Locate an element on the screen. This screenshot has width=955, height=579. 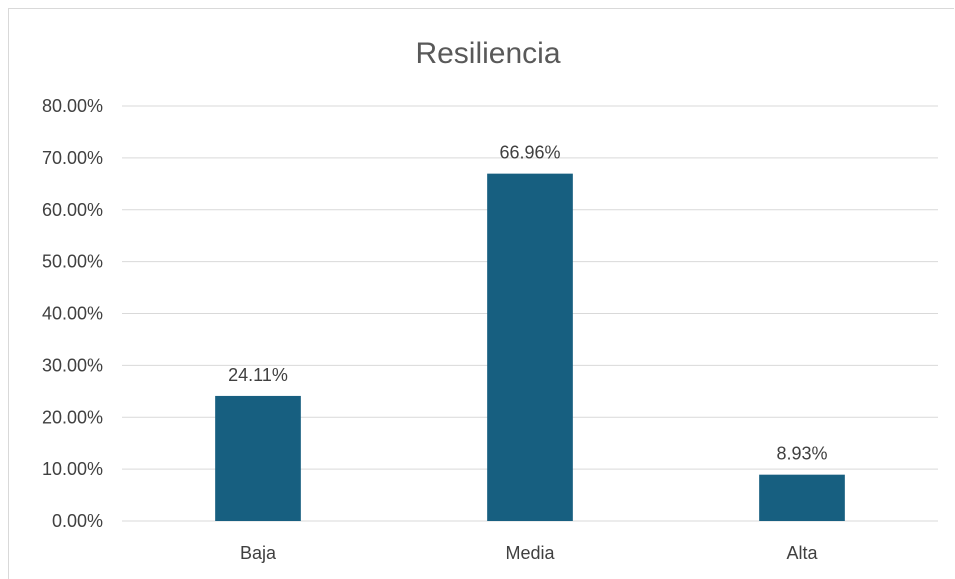
category-label-media: Media is located at coordinates (530, 553).